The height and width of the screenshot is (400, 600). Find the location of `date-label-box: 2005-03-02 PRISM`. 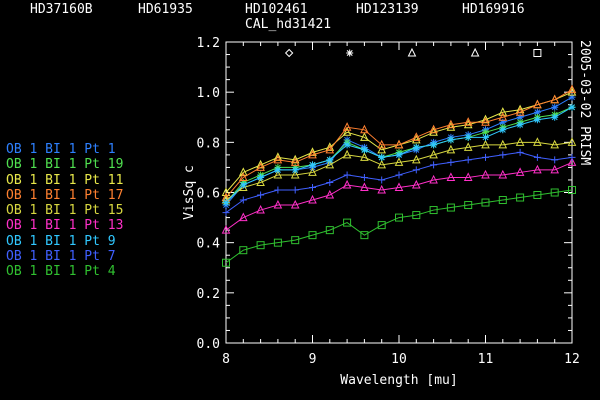

date-label-box: 2005-03-02 PRISM is located at coordinates (586, 130).